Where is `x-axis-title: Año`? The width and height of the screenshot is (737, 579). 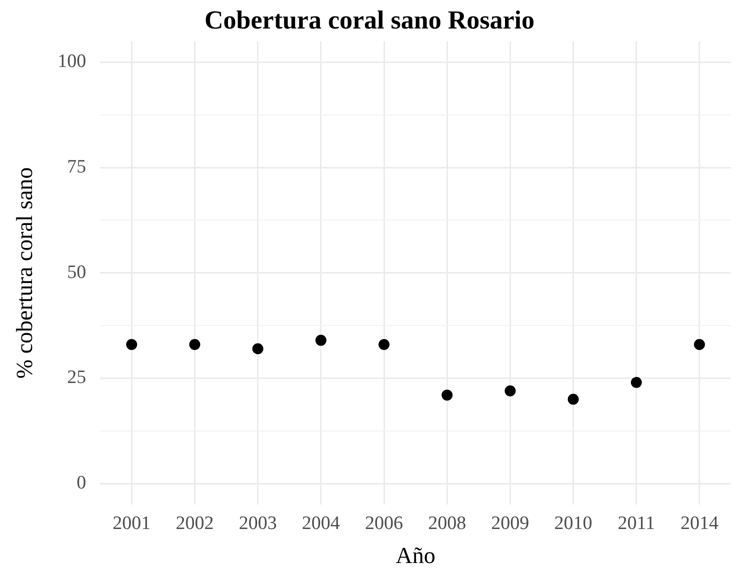
x-axis-title: Año is located at coordinates (416, 555).